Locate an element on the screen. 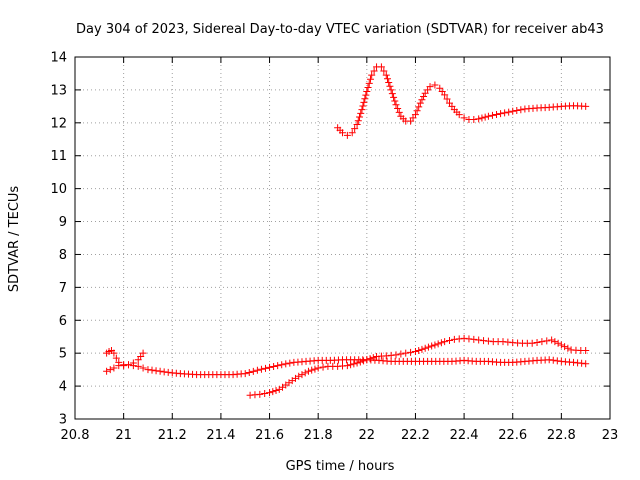 The image size is (640, 480). y-tick-label: 9 is located at coordinates (63, 222).